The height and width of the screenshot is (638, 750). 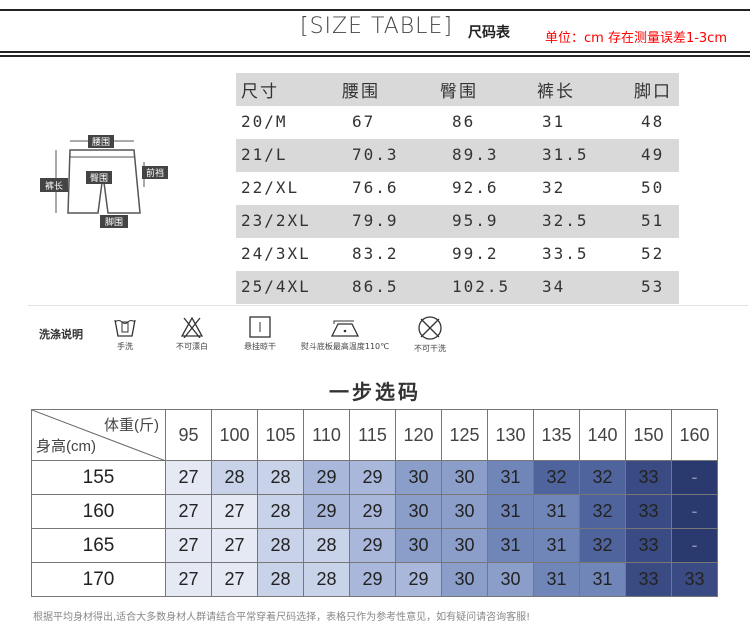 What do you see at coordinates (457, 122) in the screenshot?
I see `size-row: 20/M 67 86 31 48` at bounding box center [457, 122].